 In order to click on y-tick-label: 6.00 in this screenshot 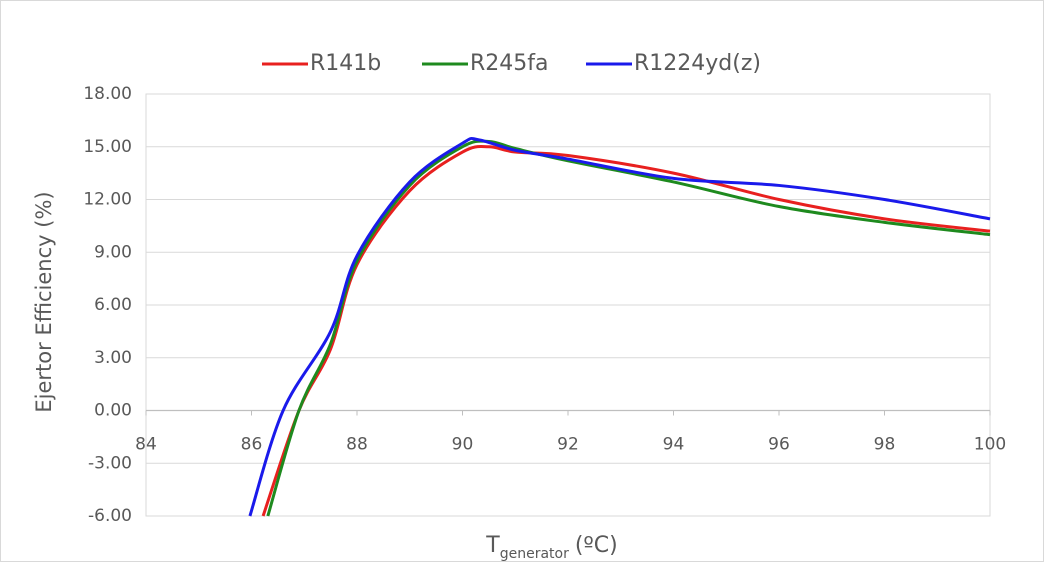, I will do `click(113, 305)`.